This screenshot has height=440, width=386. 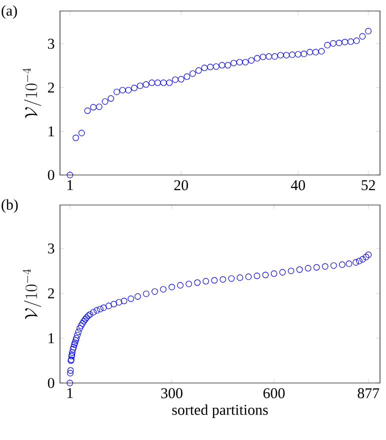 I want to click on x-tick-label: 877, so click(x=369, y=393).